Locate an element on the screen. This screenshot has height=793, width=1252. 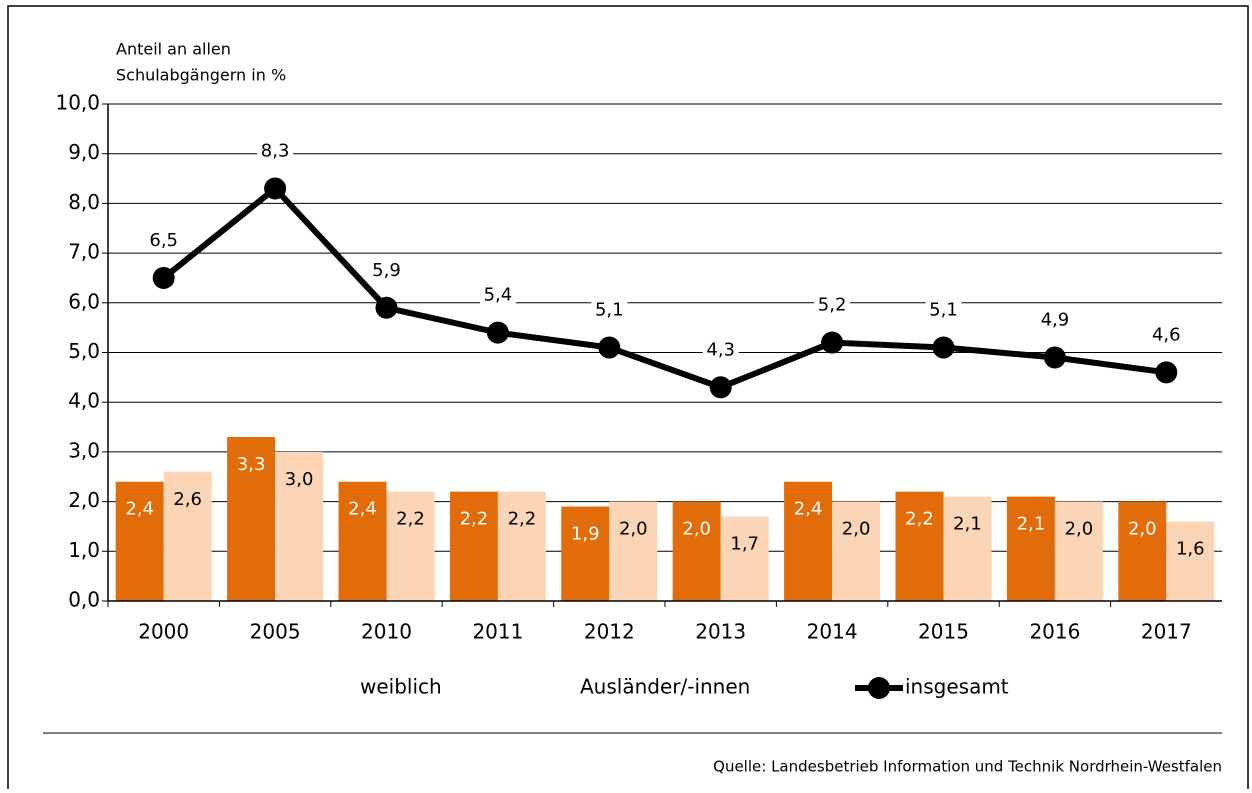
data-label: 8,3 is located at coordinates (275, 150).